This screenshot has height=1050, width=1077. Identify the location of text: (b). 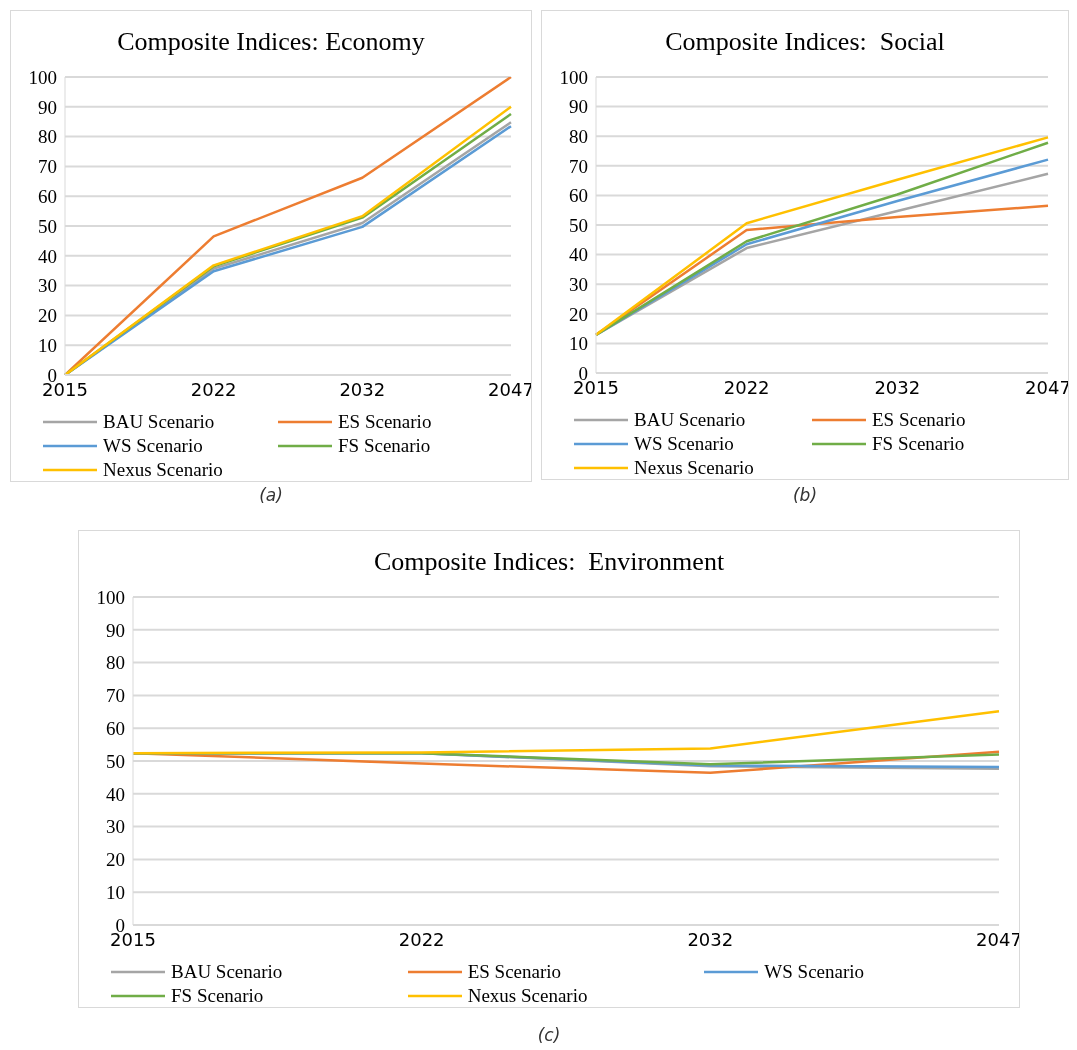
(805, 495).